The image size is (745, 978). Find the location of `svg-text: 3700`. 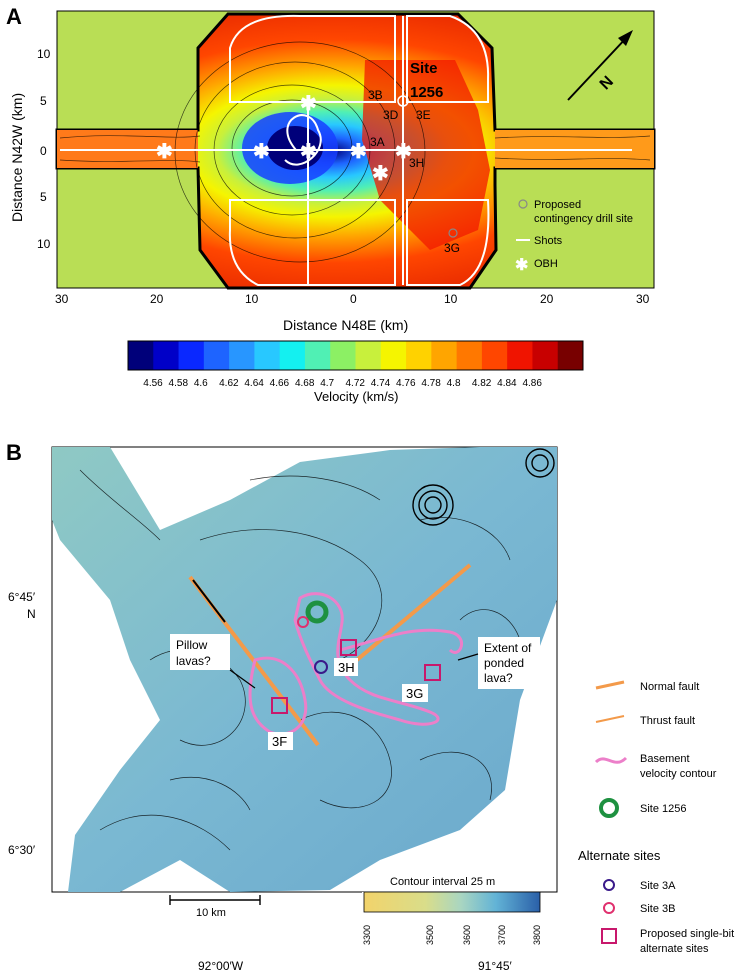

svg-text: 3700 is located at coordinates (502, 935).